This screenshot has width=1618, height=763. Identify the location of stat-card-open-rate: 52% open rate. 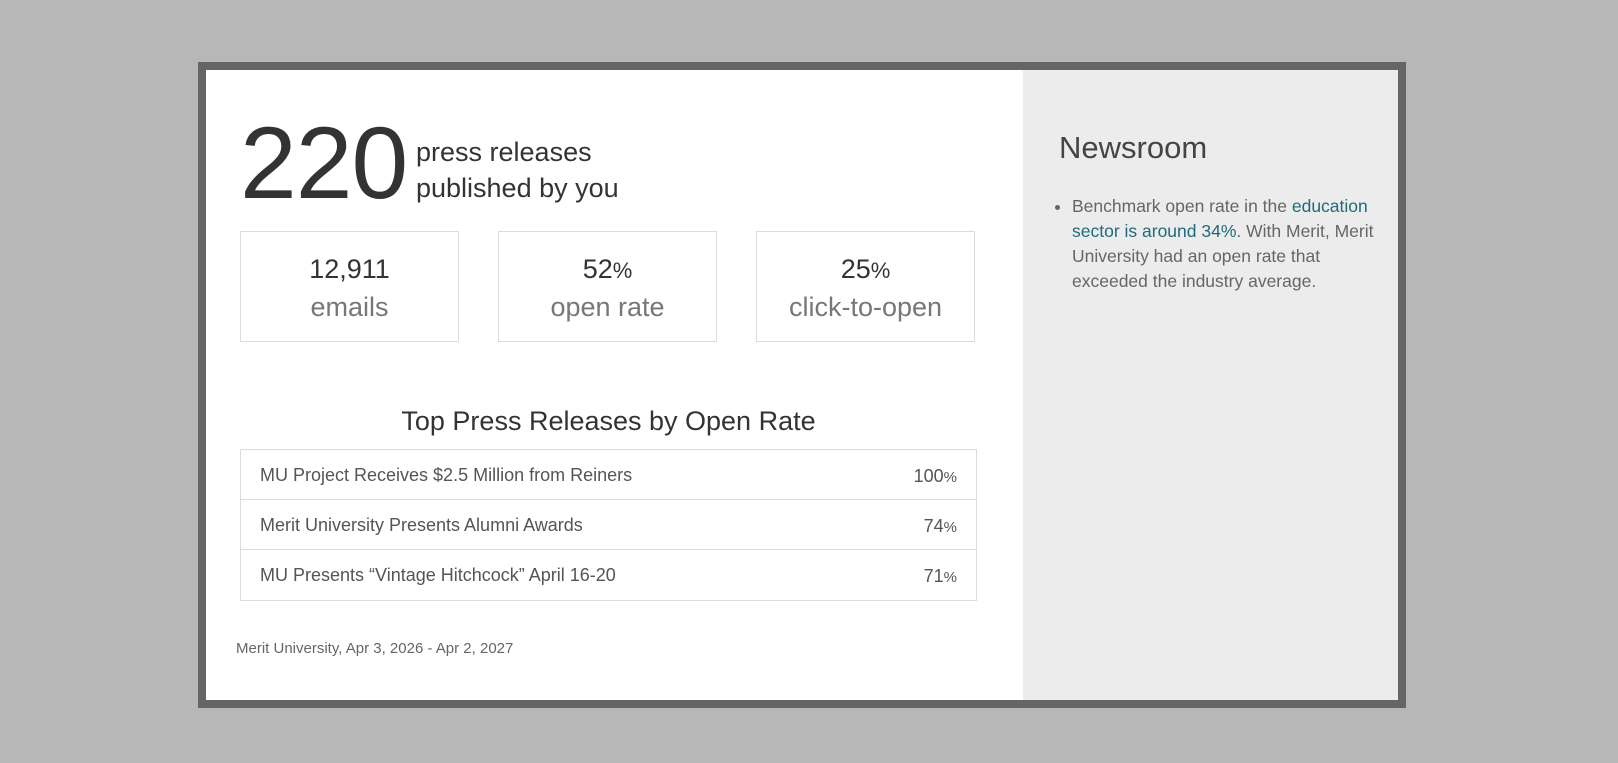
(607, 286).